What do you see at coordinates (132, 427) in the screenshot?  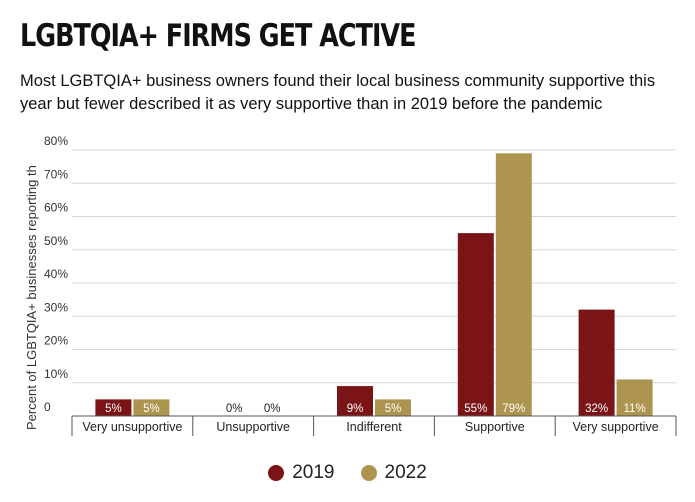 I see `x-tick-label: Very unsupportive` at bounding box center [132, 427].